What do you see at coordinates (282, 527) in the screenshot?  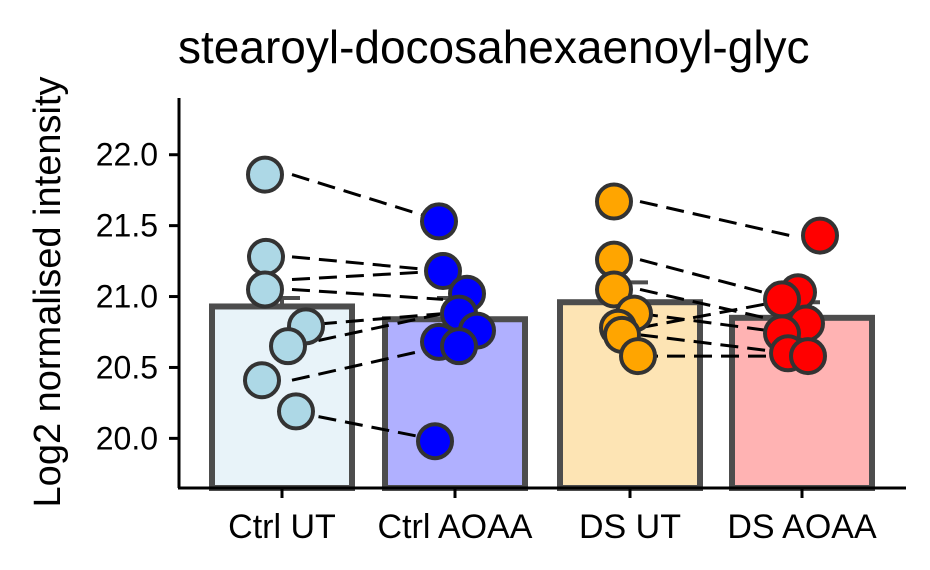 I see `x-tick-label-0: Ctrl UT` at bounding box center [282, 527].